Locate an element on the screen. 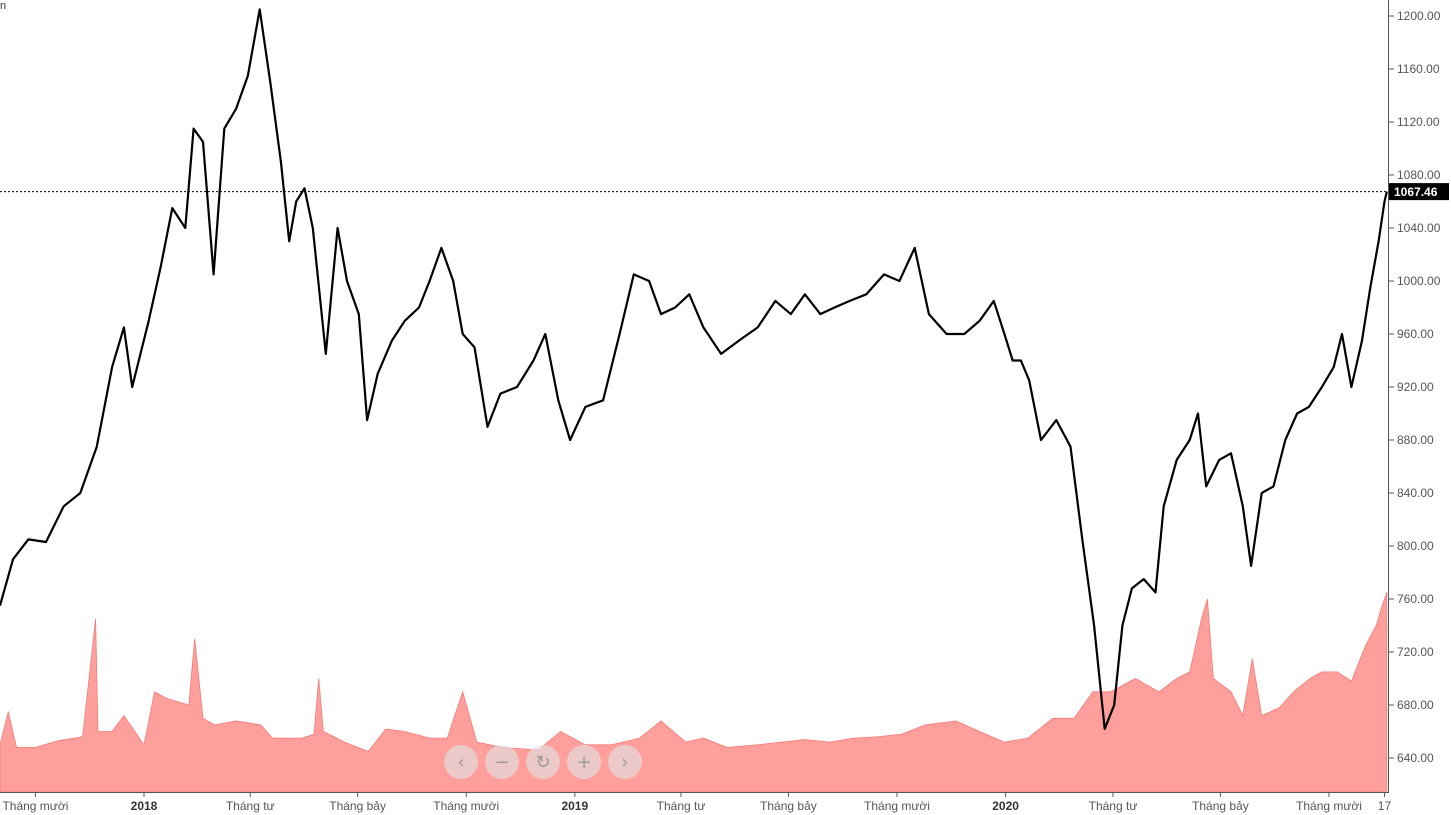  zoom-in-button: + is located at coordinates (584, 762).